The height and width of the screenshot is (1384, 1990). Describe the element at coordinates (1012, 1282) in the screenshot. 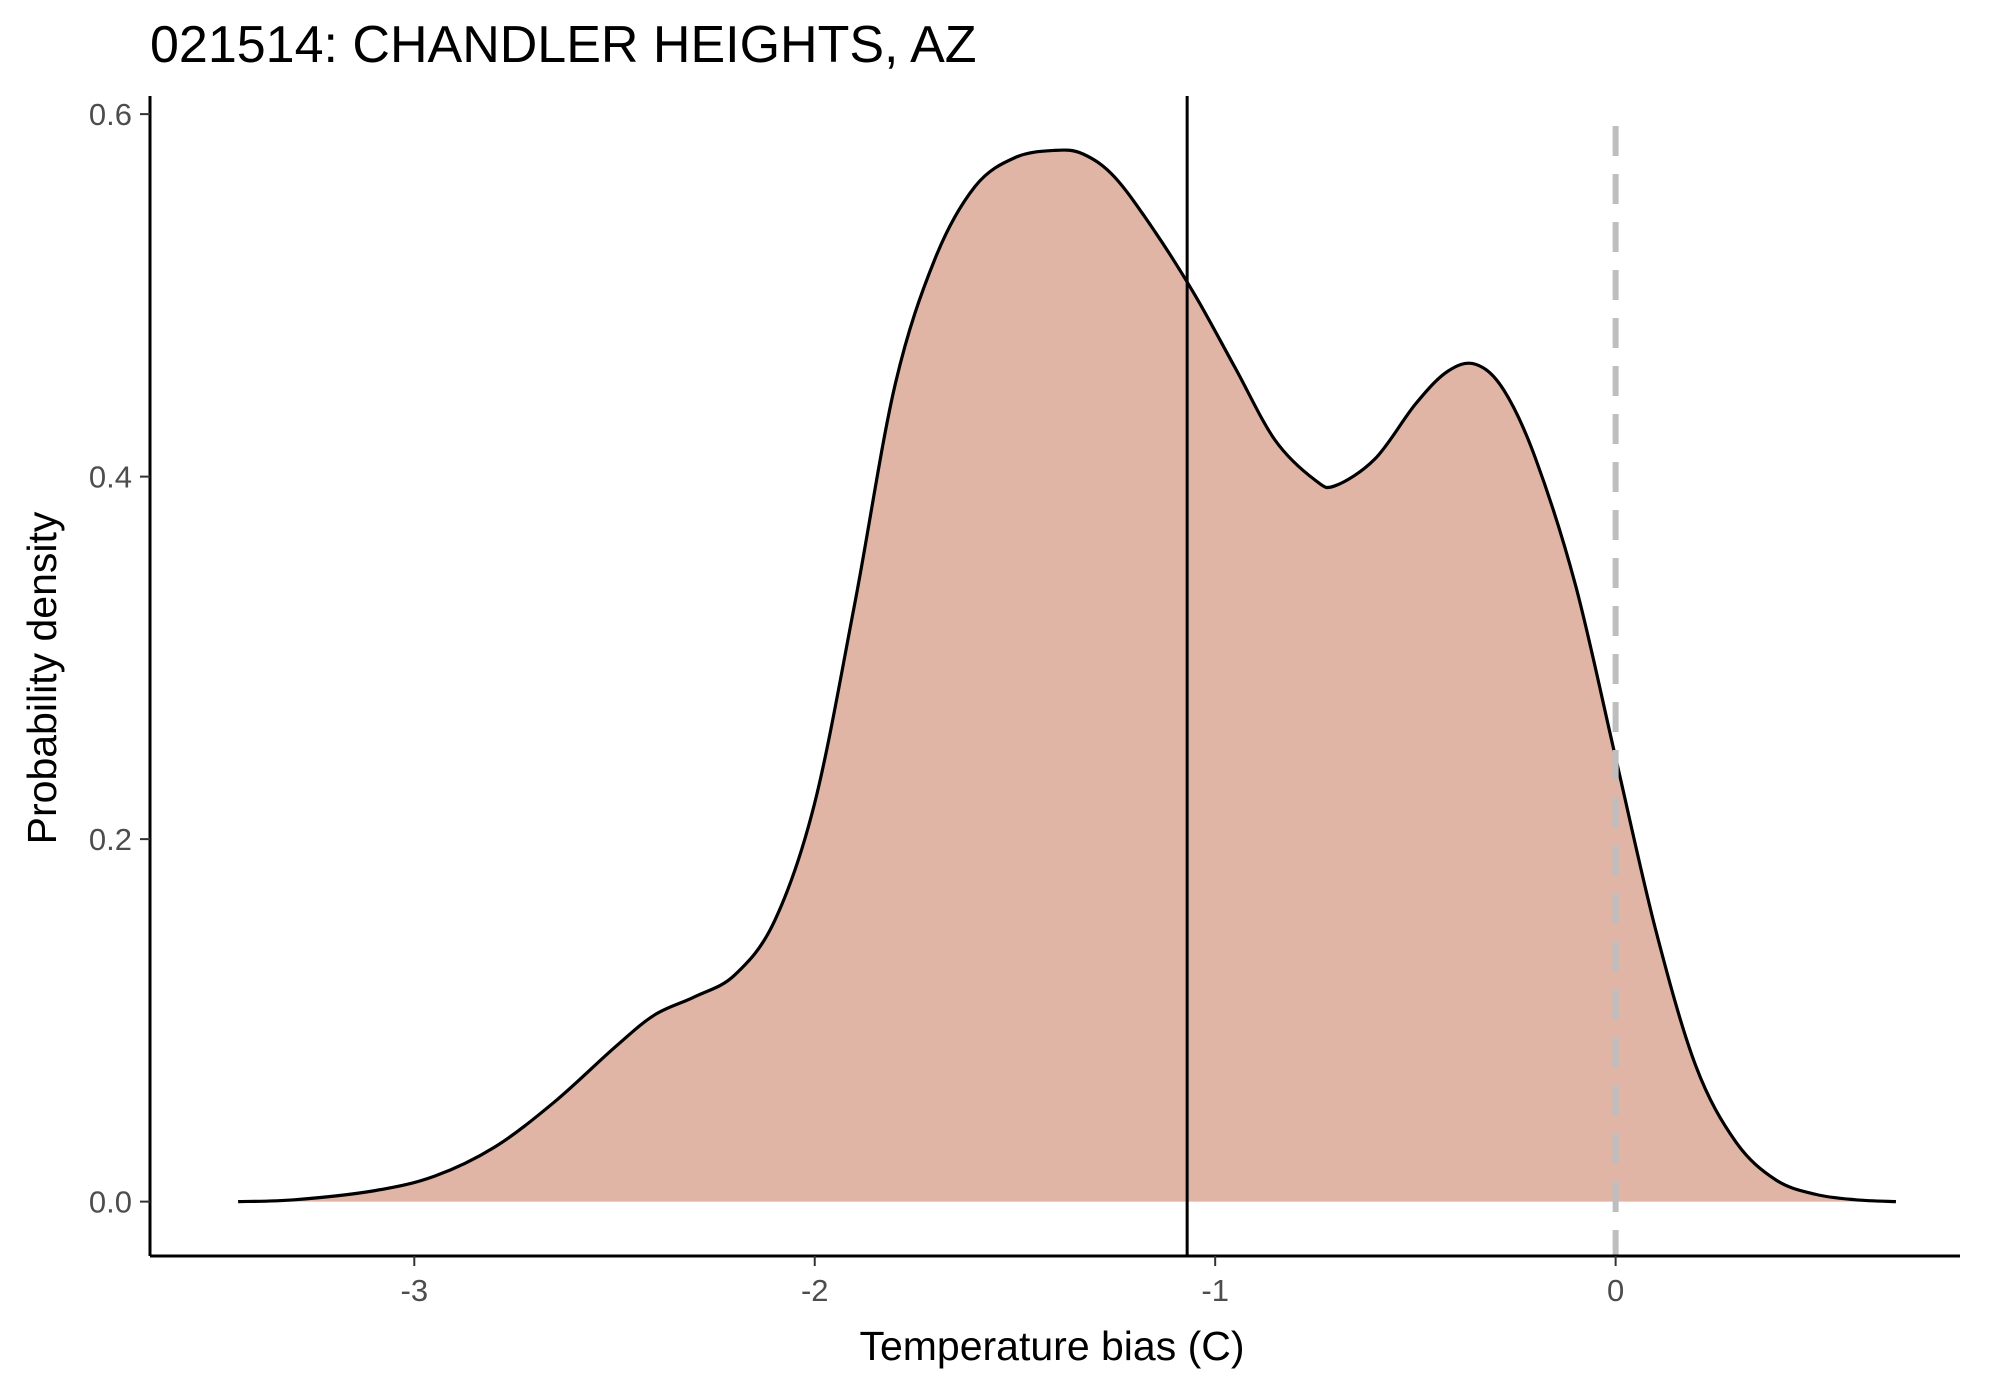

I see `x-axis-ticks: -3 -2 -1 0` at that location.